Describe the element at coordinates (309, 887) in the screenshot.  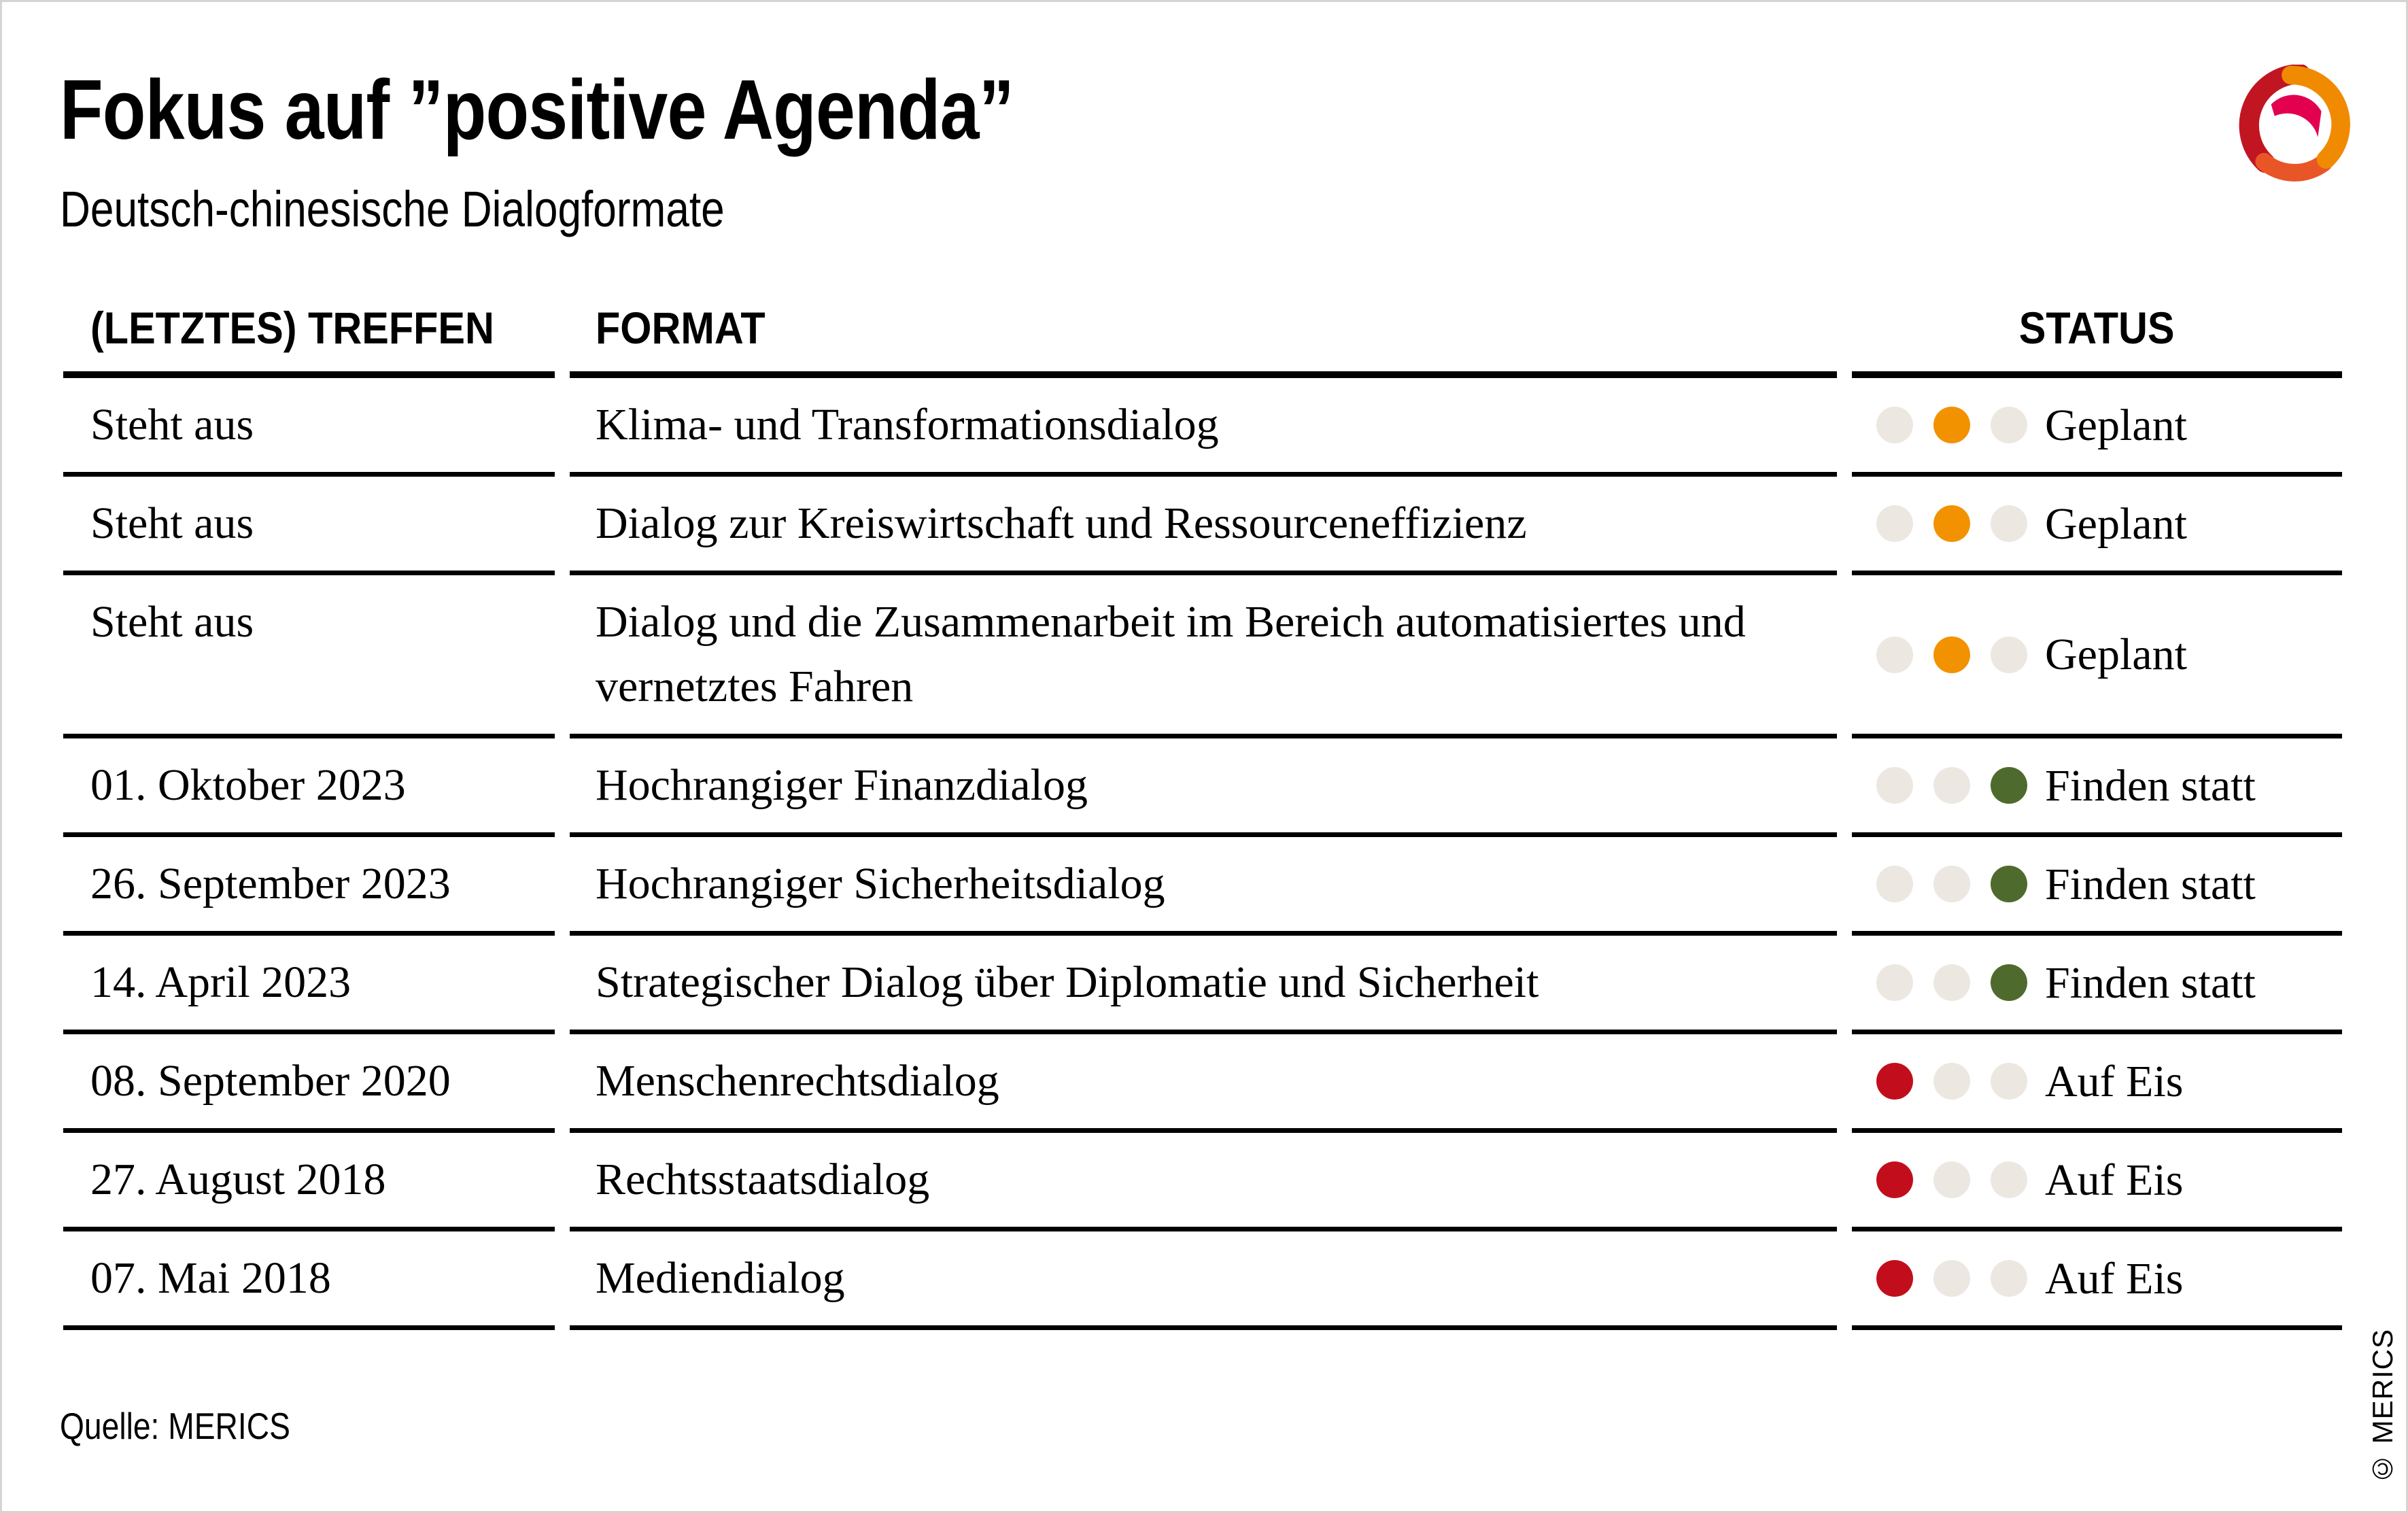
I see `row-date: 26. September 2023` at that location.